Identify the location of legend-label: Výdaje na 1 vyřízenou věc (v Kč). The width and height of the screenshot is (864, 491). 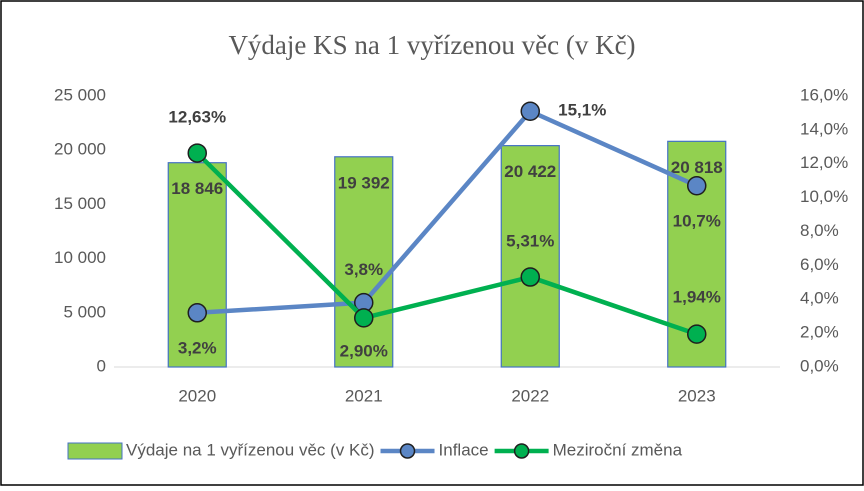
(250, 449).